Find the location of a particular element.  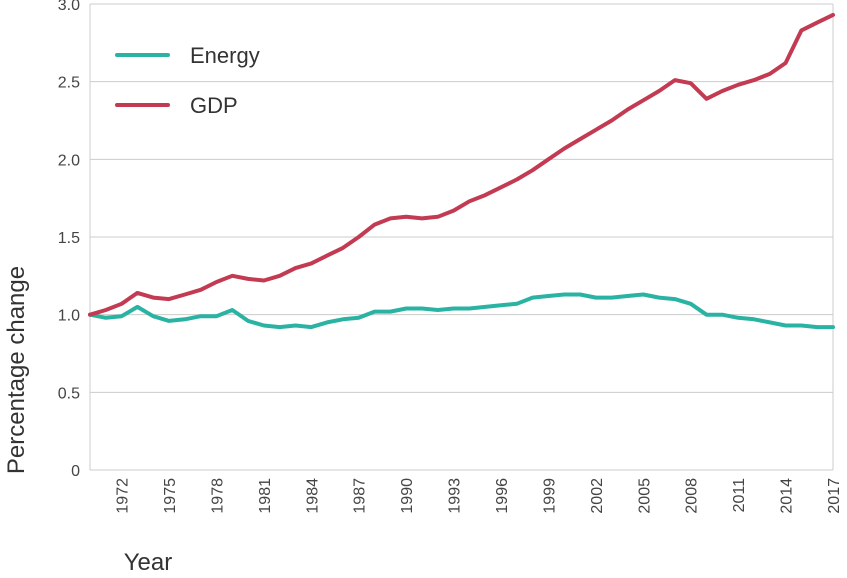

x-tick-label: 1987 is located at coordinates (360, 496).